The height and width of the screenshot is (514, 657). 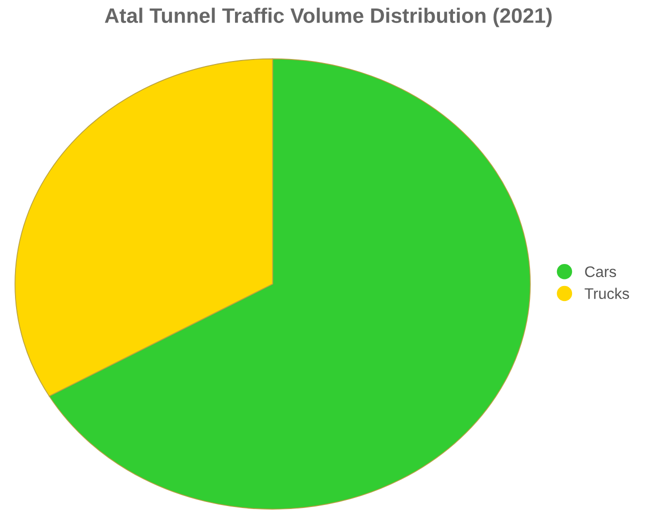 I want to click on chart-title: Atal Tunnel Traffic Volume Distribution (2021), so click(x=328, y=18).